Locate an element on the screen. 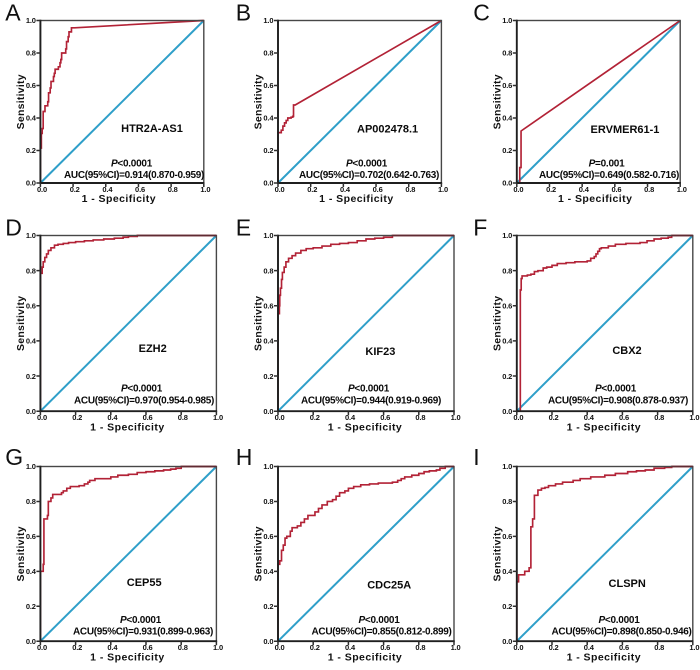  svg-text: AUC(95%CI)=0.649(0.582-0.716) is located at coordinates (609, 175).